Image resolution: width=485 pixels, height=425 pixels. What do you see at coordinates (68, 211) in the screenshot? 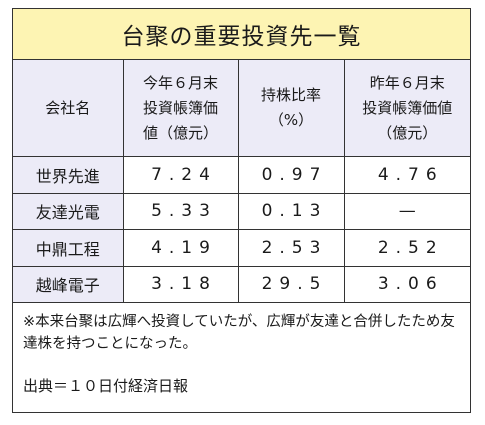
I see `company-name: 友達光電` at bounding box center [68, 211].